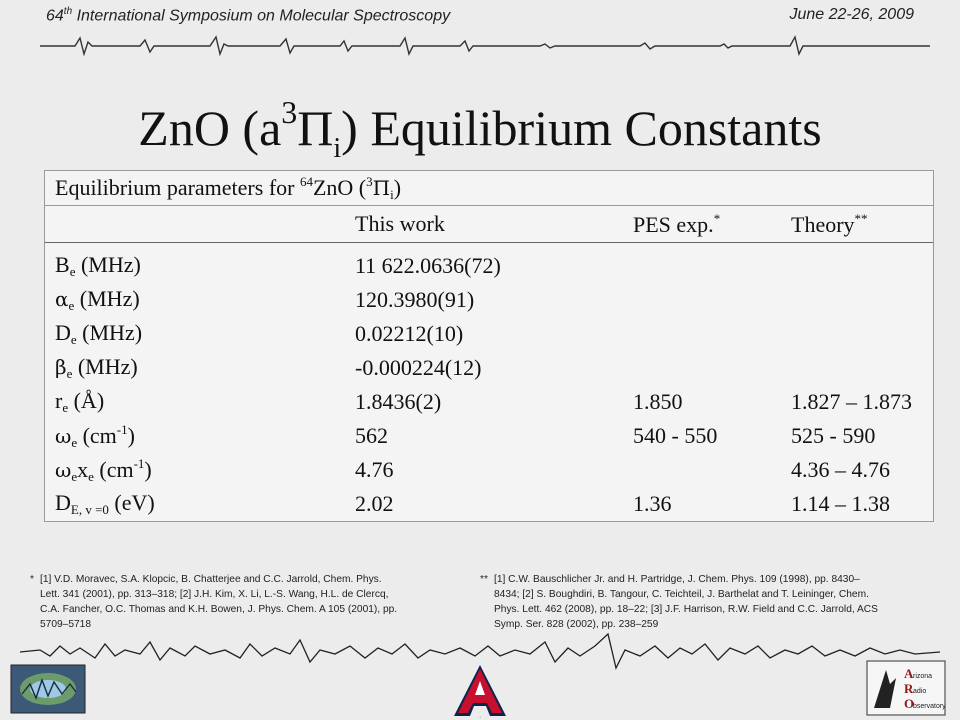  What do you see at coordinates (489, 368) in the screenshot?
I see `table-row: βe (MHz) -0.000224(12)` at bounding box center [489, 368].